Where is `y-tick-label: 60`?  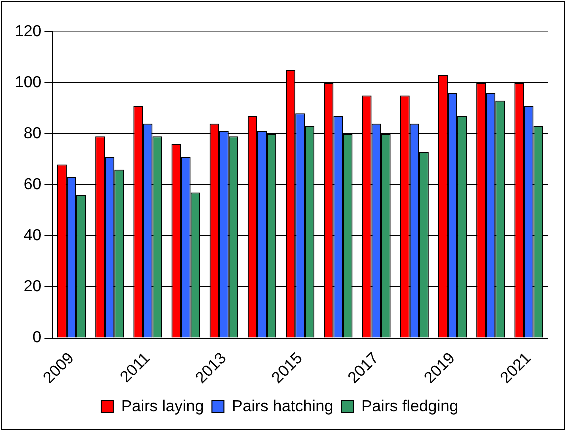 y-tick-label: 60 is located at coordinates (33, 185).